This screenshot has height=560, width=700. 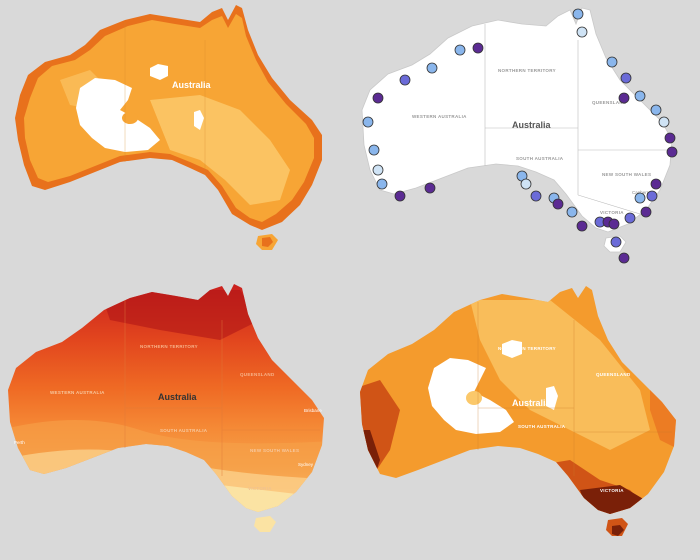 What do you see at coordinates (641, 192) in the screenshot?
I see `city-label-canberra: Canberra` at bounding box center [641, 192].